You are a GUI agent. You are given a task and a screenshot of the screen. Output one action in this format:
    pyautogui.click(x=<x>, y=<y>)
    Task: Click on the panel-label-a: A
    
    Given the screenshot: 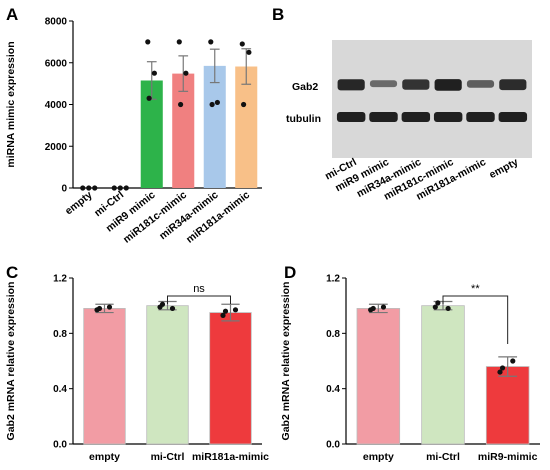 What is the action you would take?
    pyautogui.click(x=12, y=14)
    